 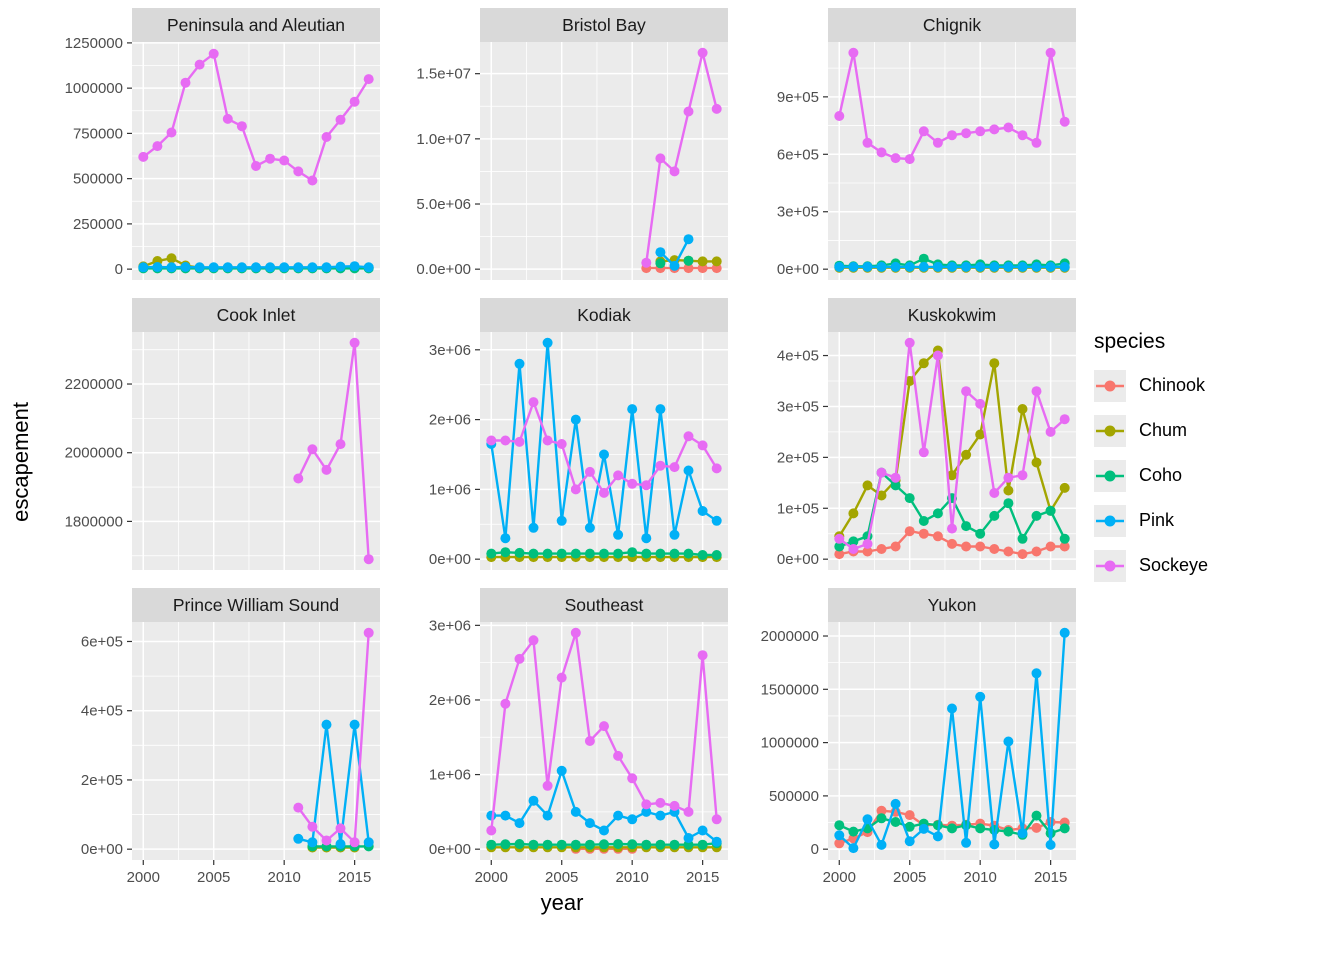 I want to click on x-axis: 2000 2005 2010 2015, so click(x=249, y=873).